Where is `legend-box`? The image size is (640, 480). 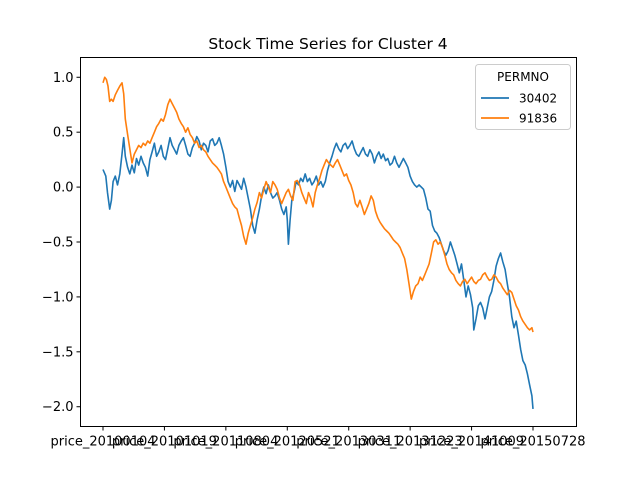 legend-box is located at coordinates (523, 97).